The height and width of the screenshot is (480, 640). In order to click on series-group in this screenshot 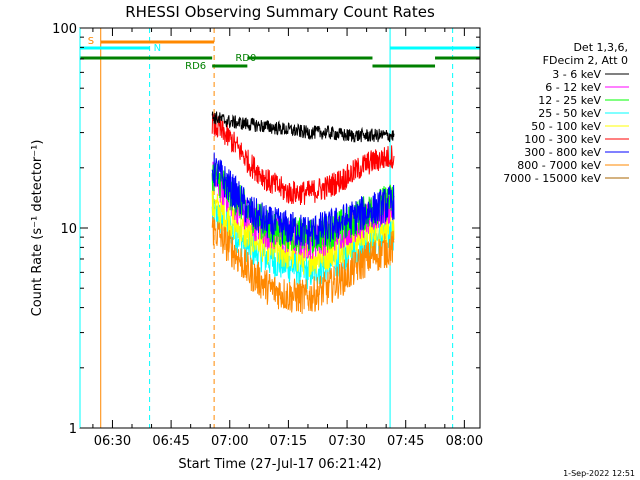, I will do `click(303, 212)`.